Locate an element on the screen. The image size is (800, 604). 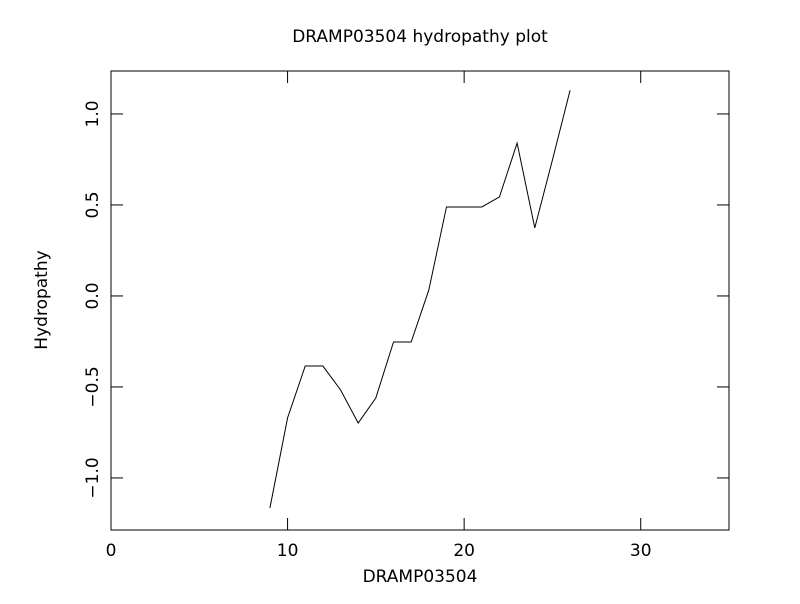
x-axis-label: DRAMP03504 is located at coordinates (420, 577).